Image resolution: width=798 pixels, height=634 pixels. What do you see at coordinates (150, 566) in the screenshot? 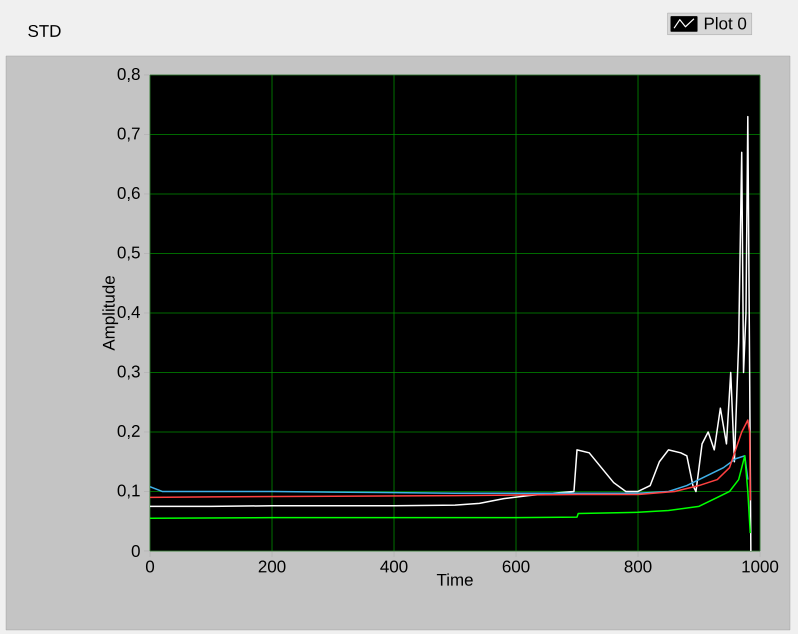
I see `x-tick-label: 0` at bounding box center [150, 566].